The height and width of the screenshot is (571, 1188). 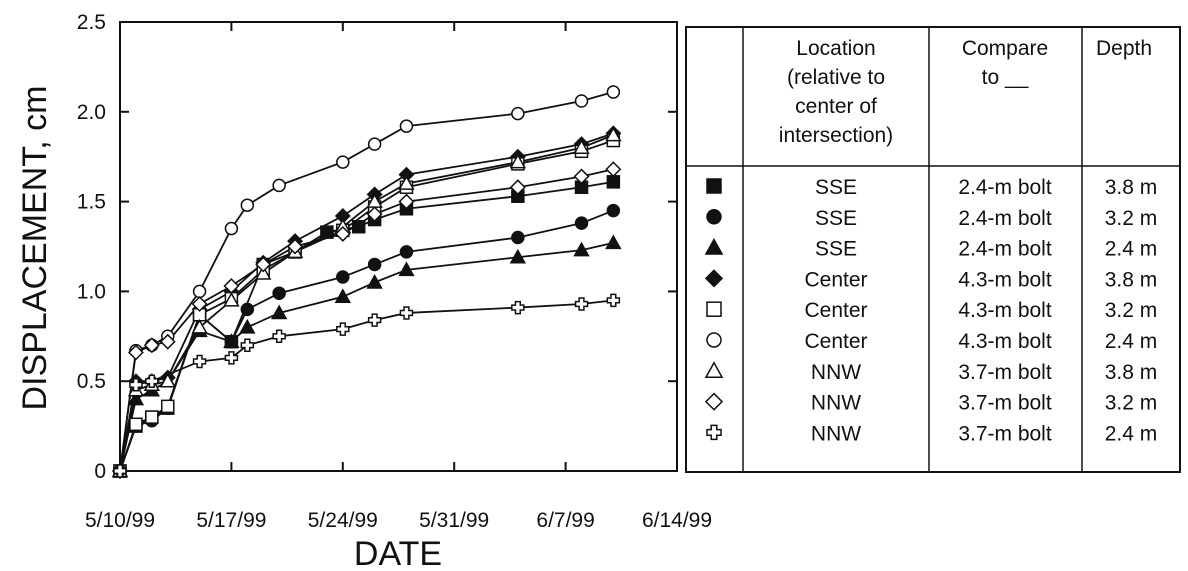 What do you see at coordinates (677, 520) in the screenshot?
I see `x-tick-label: 6/14/99` at bounding box center [677, 520].